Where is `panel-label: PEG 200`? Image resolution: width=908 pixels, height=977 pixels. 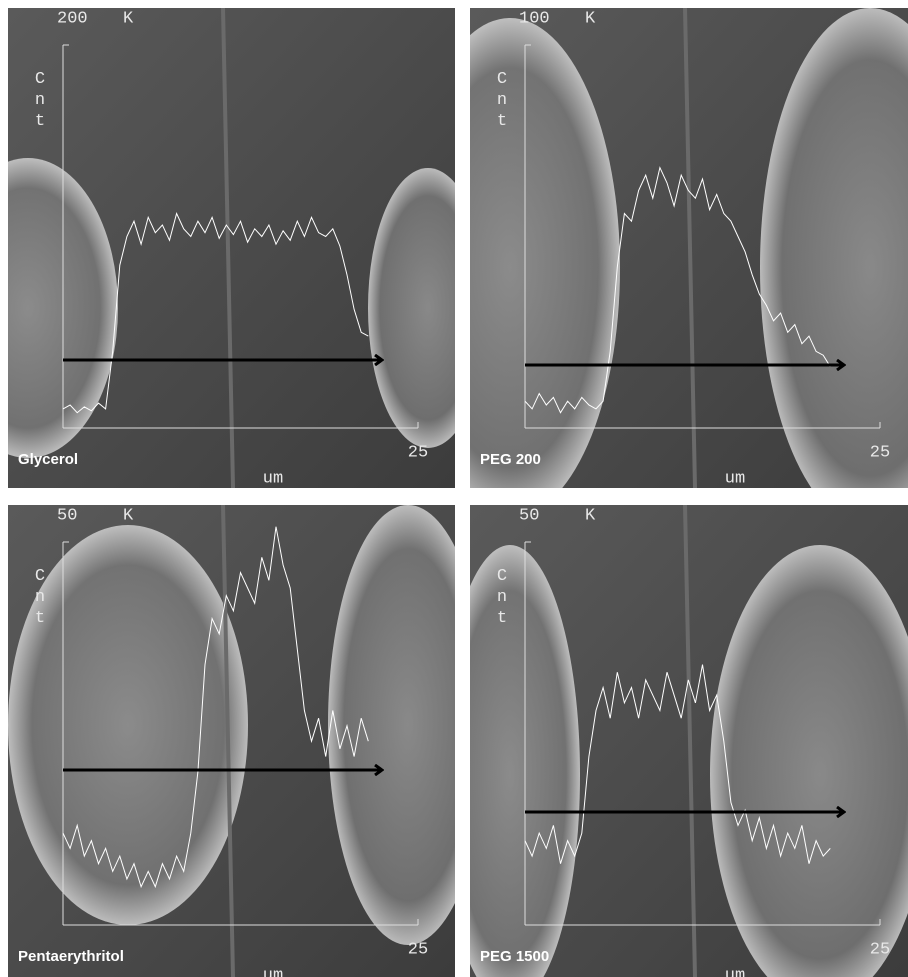 panel-label: PEG 200 is located at coordinates (510, 459).